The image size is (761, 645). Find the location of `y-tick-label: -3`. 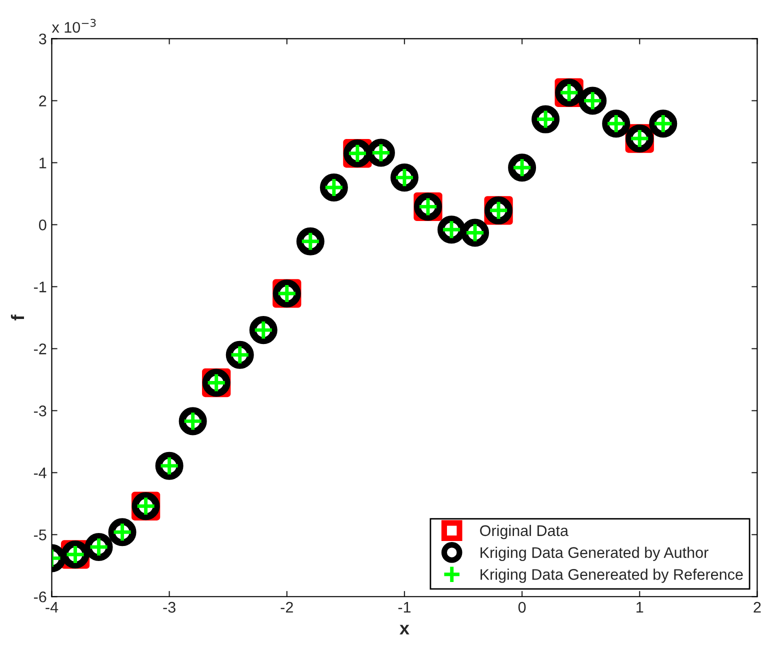

y-tick-label: -3 is located at coordinates (40, 411).